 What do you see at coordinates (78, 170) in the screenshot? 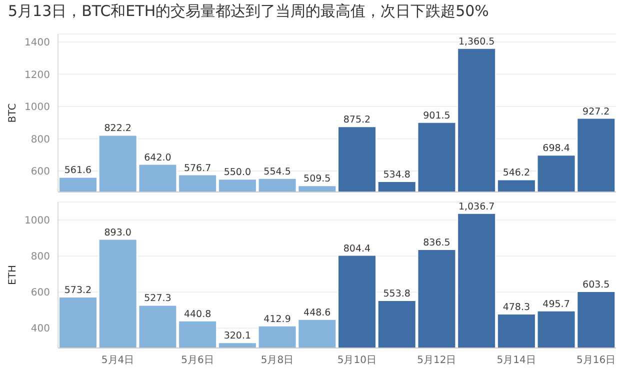
I see `data-label: 561.6` at bounding box center [78, 170].